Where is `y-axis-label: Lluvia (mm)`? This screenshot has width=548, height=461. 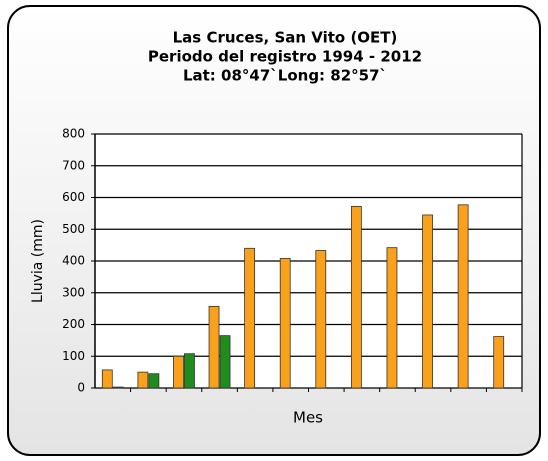
y-axis-label: Lluvia (mm) is located at coordinates (38, 261).